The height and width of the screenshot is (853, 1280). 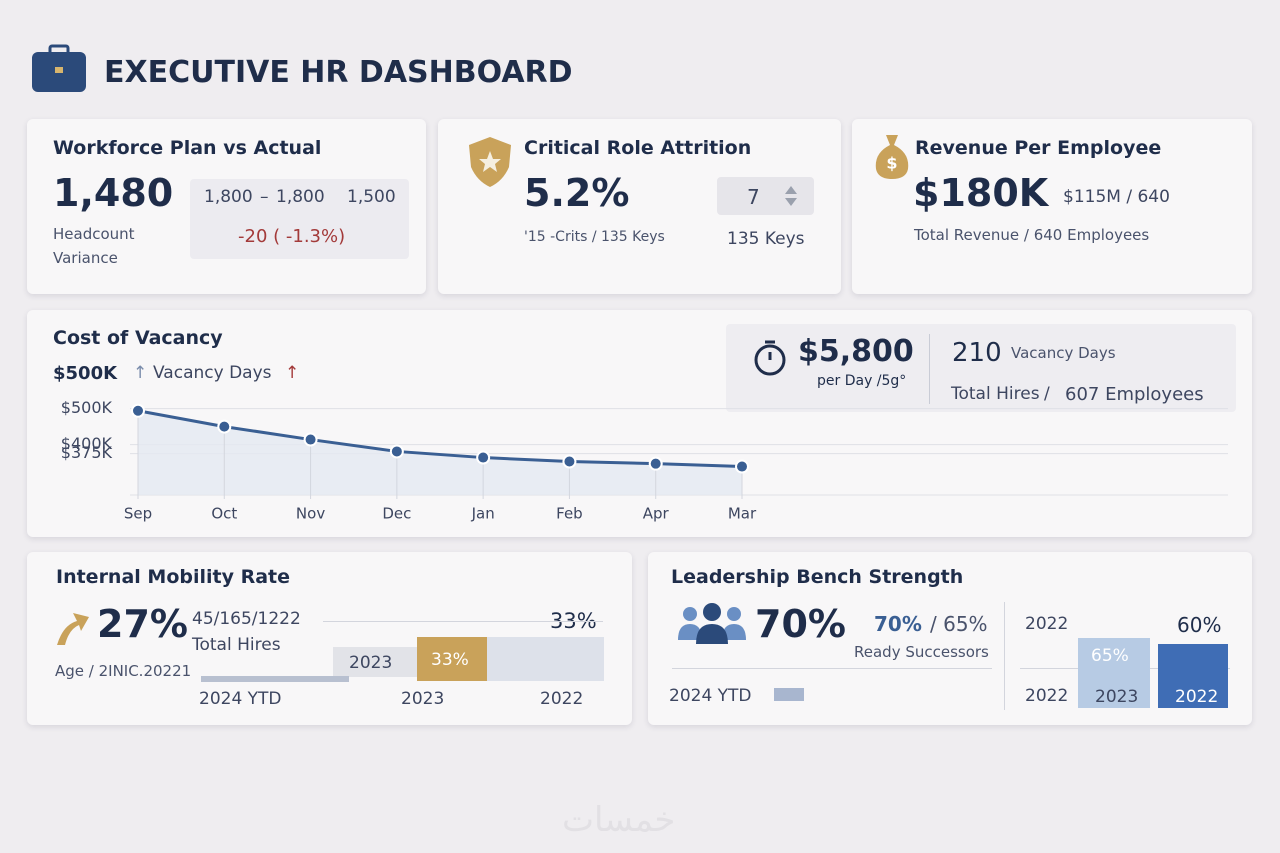 What do you see at coordinates (981, 193) in the screenshot?
I see `kpi-value: $180K` at bounding box center [981, 193].